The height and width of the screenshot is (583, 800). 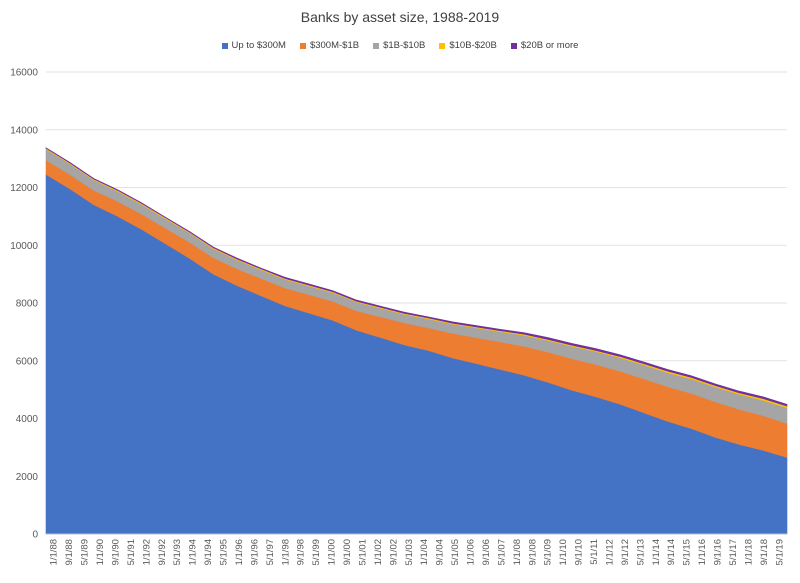 I want to click on x-tick-label: 1/1/08, so click(x=517, y=552).